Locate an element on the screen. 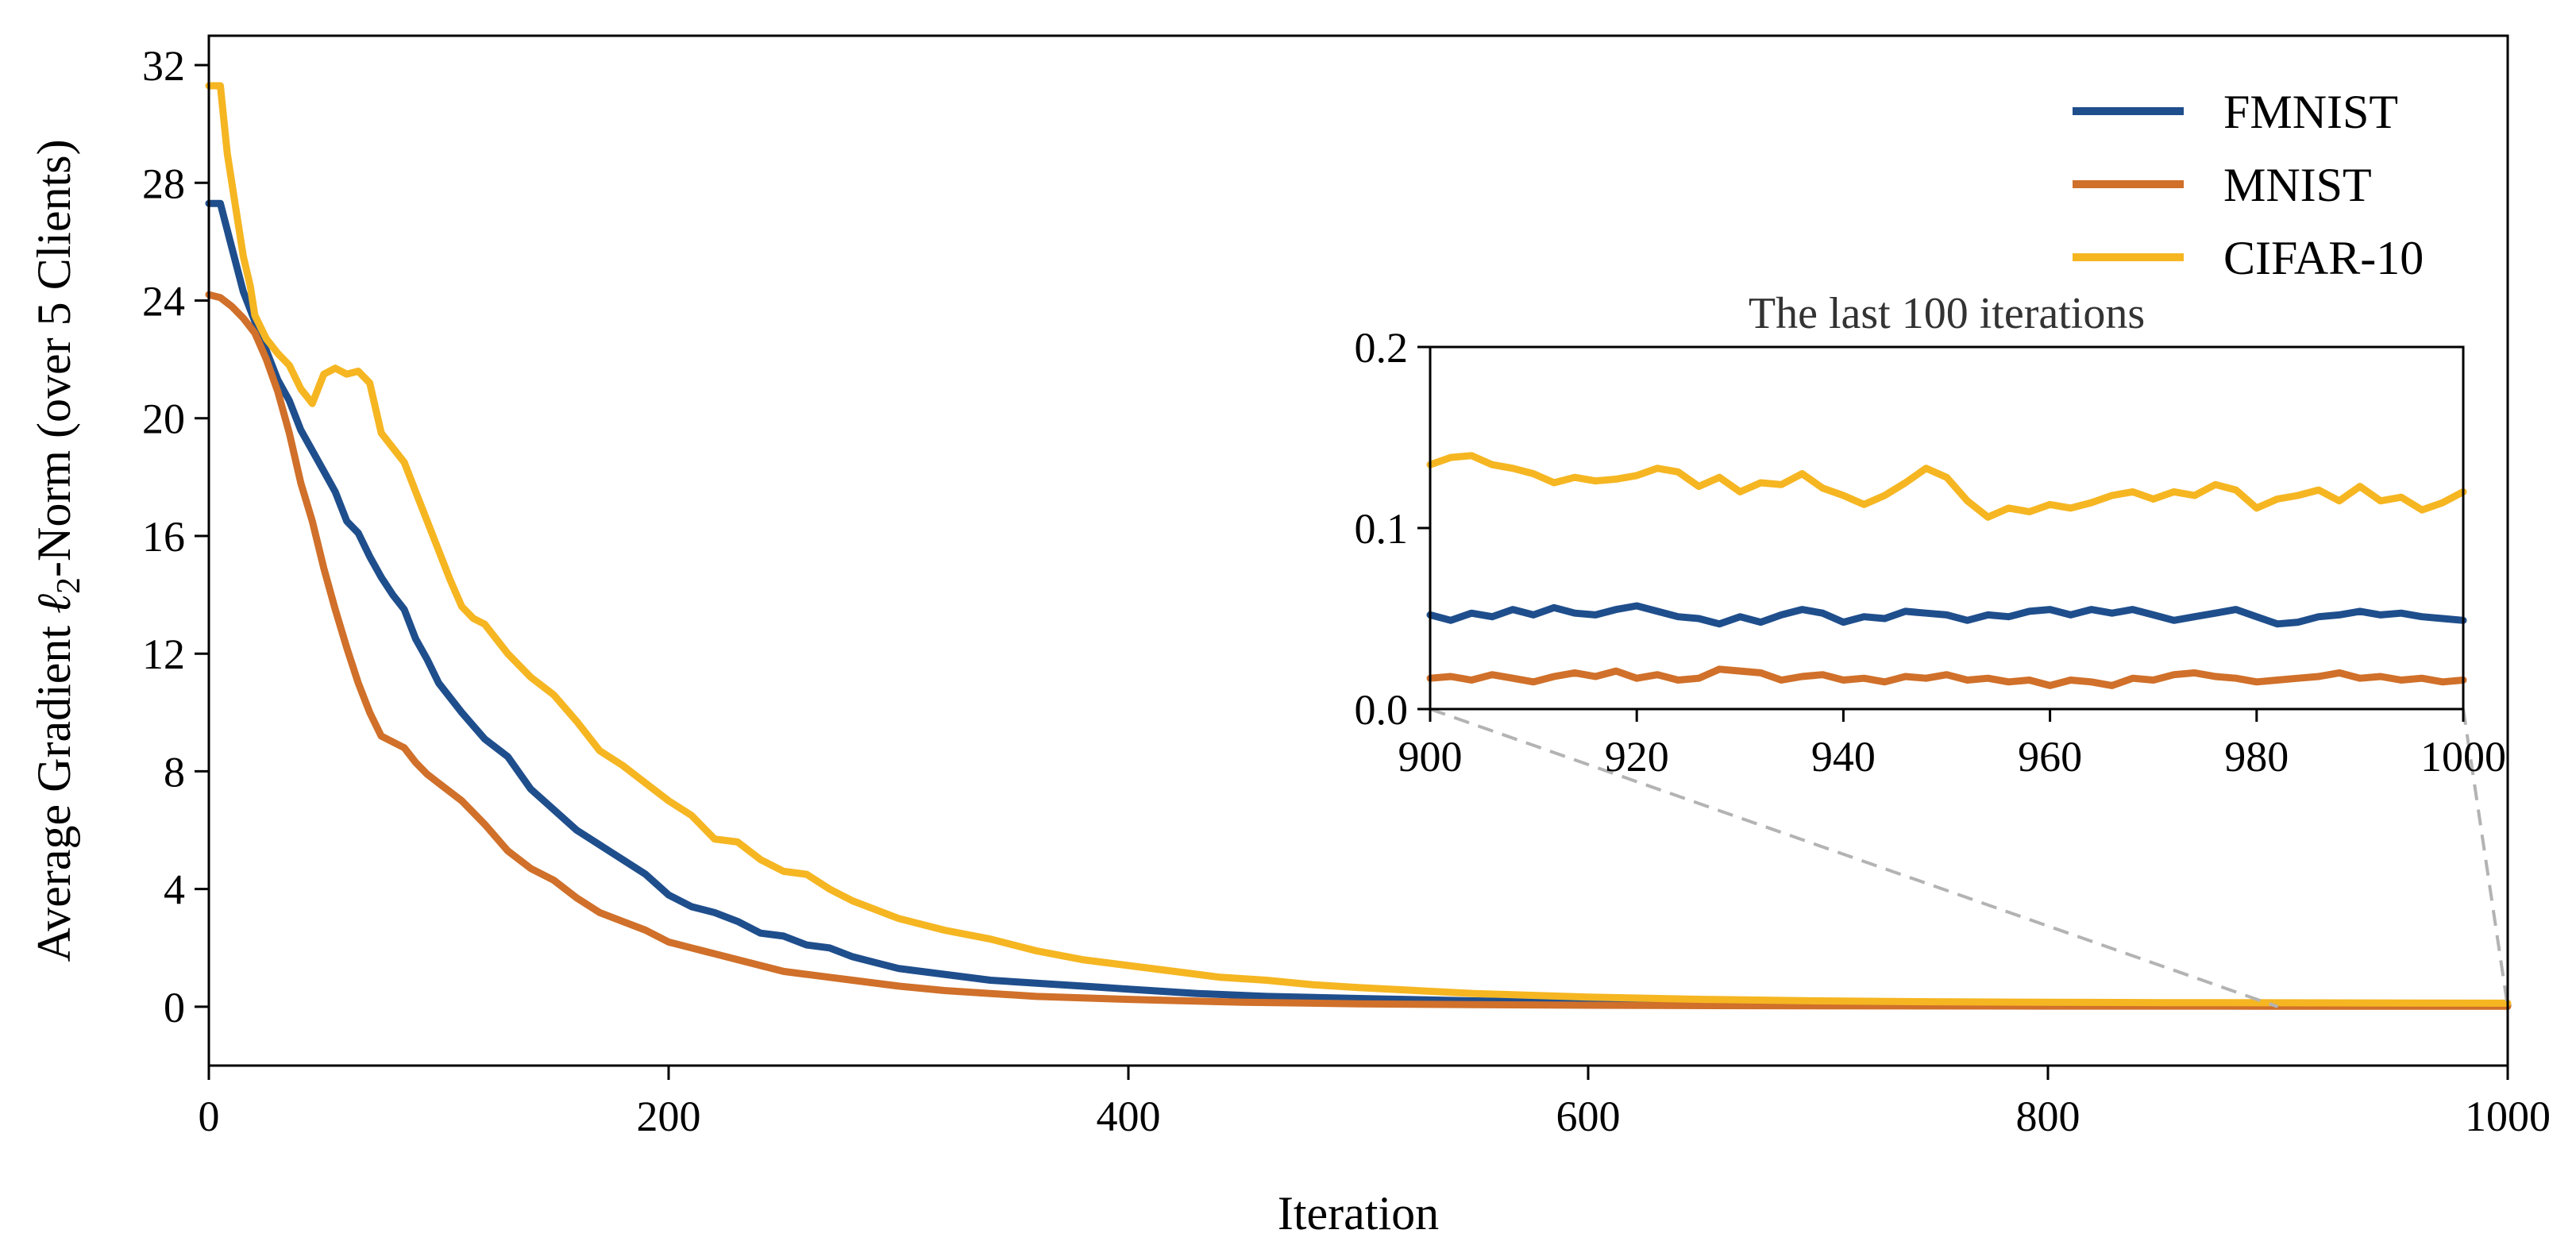 This screenshot has height=1249, width=2576. inset-title: The last 100 iterations is located at coordinates (1947, 313).